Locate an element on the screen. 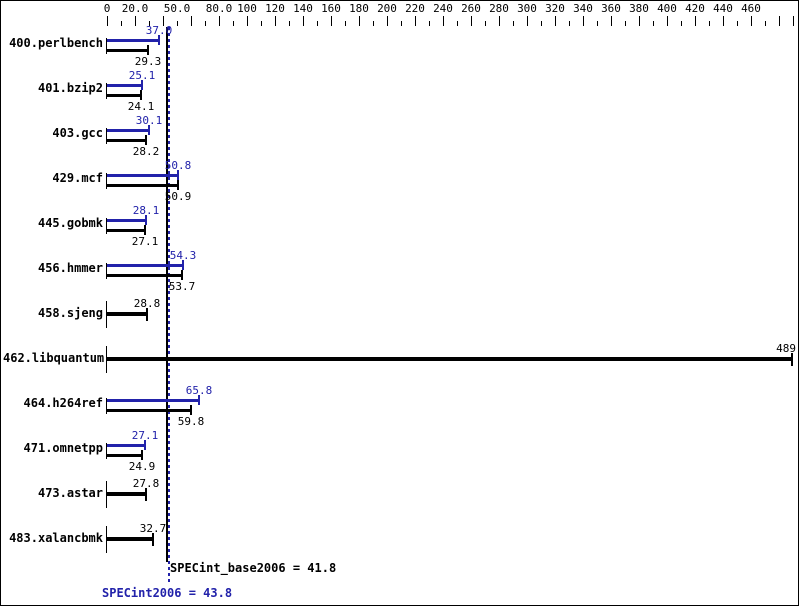 This screenshot has width=799, height=606. axis-tick-label: 240 is located at coordinates (443, 8).